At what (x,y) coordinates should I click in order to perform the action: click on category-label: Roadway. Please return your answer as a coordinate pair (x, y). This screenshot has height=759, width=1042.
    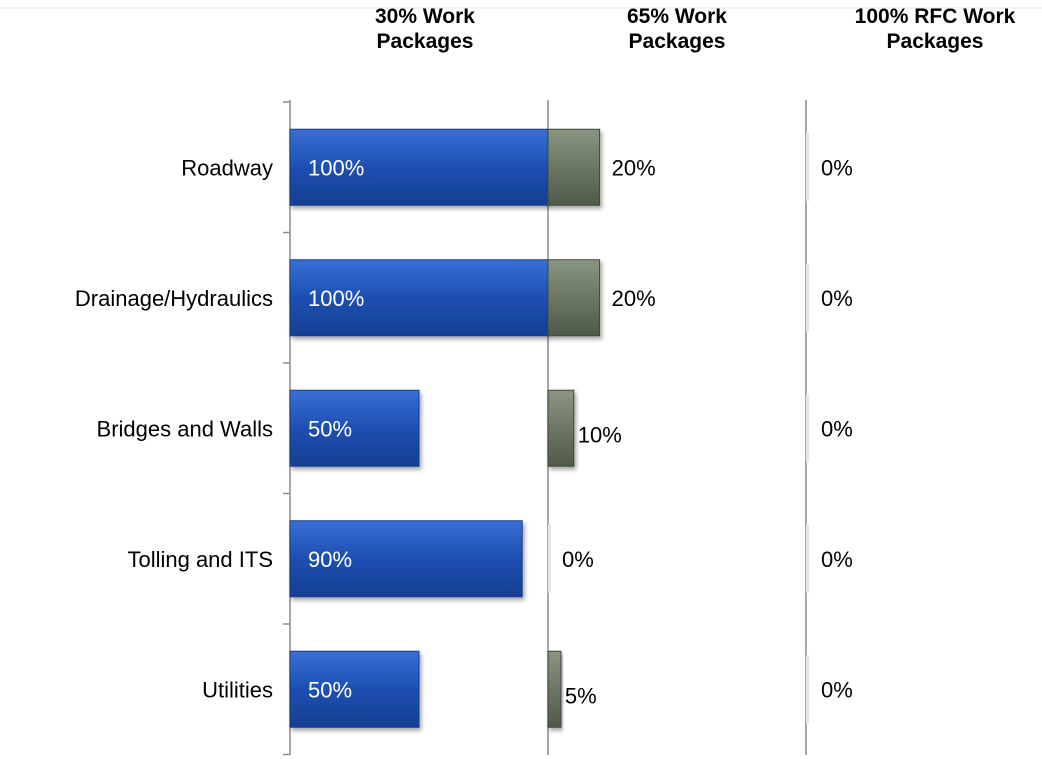
    Looking at the image, I should click on (227, 167).